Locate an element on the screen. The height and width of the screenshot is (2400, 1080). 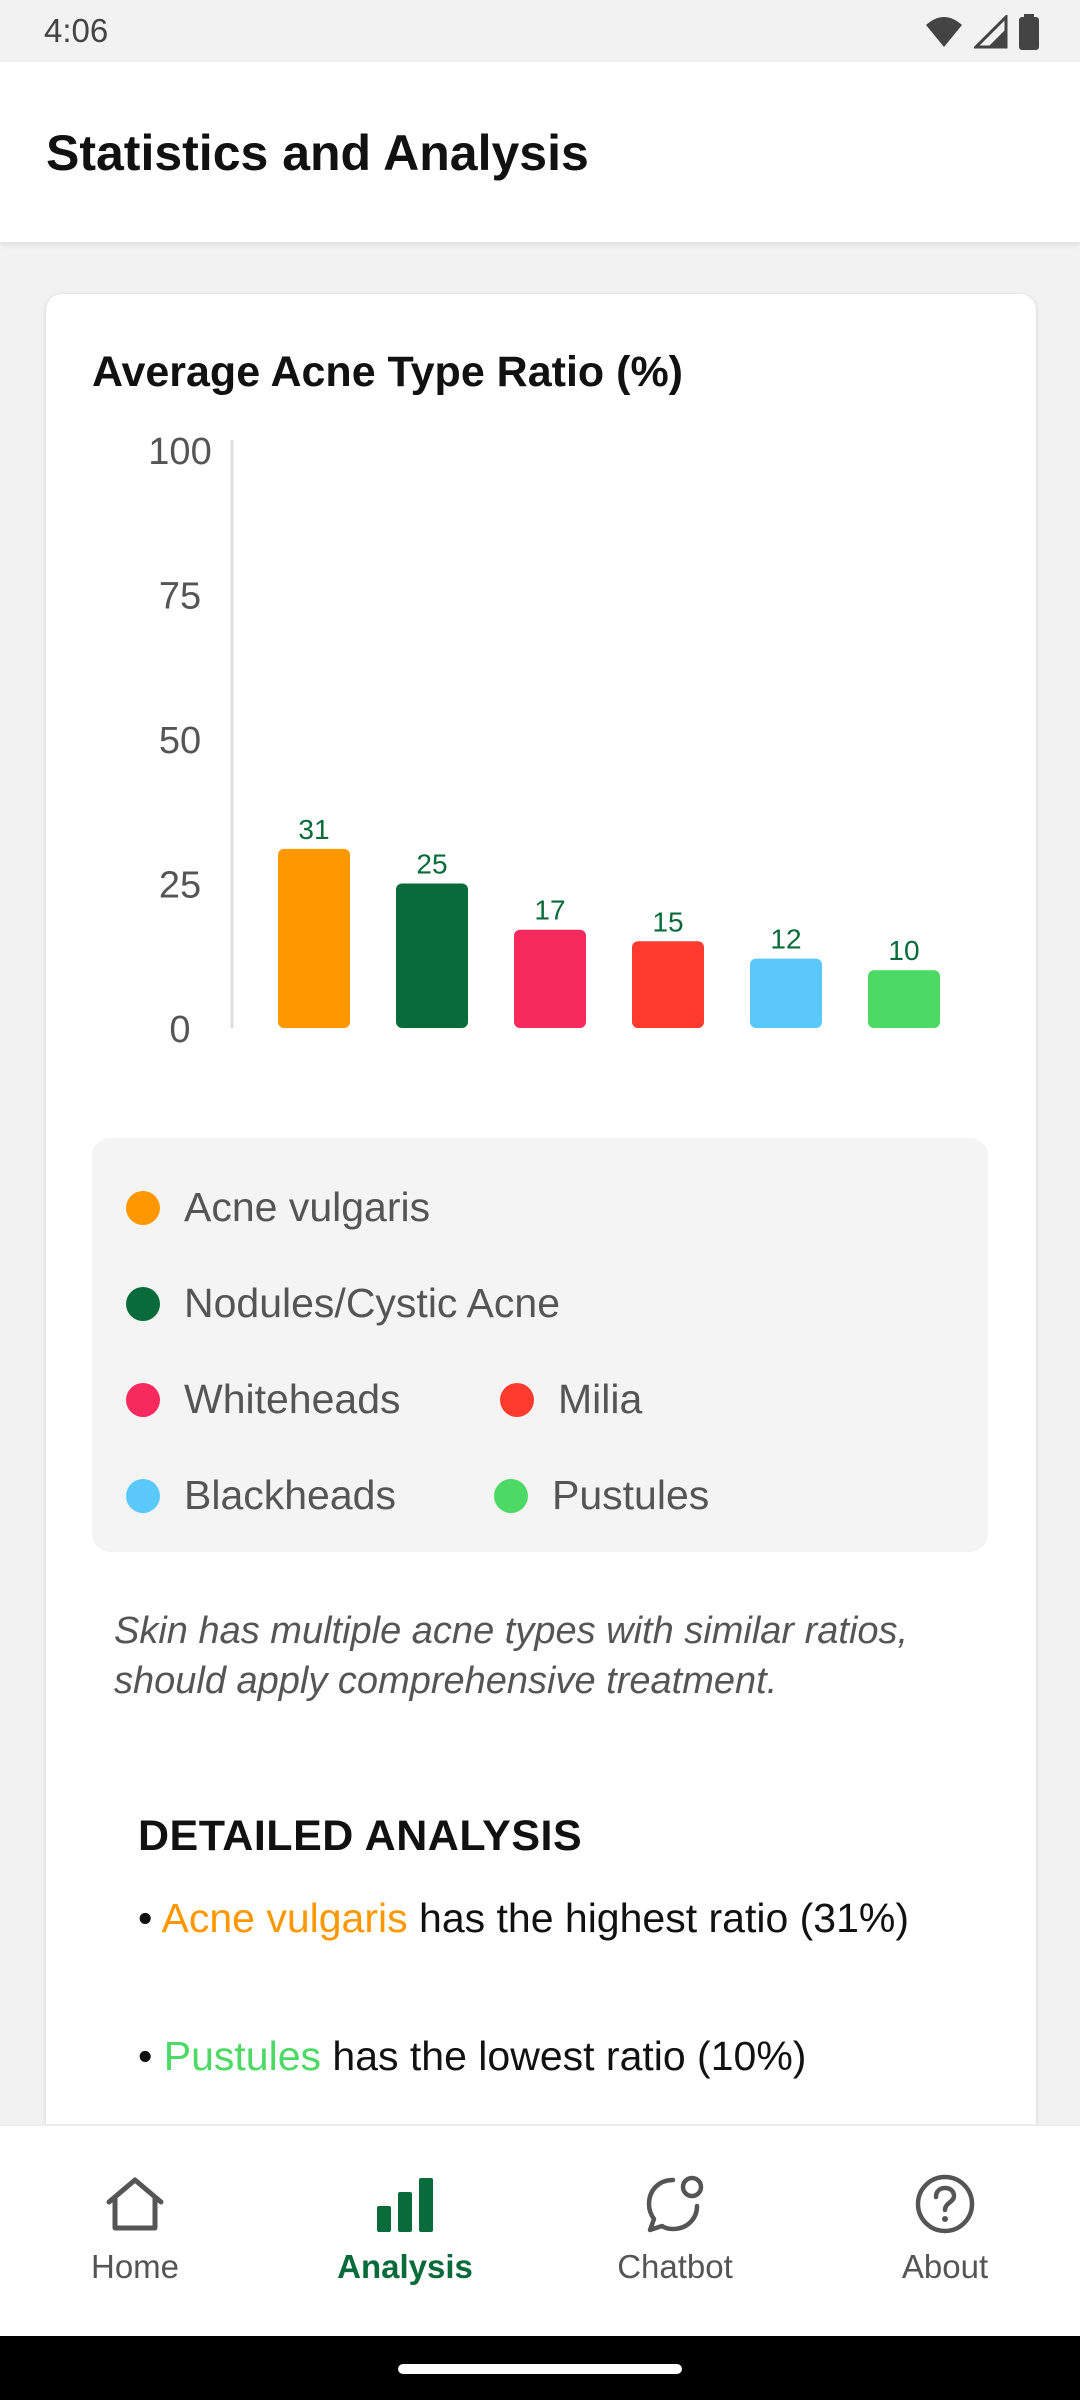
status-icons is located at coordinates (982, 32).